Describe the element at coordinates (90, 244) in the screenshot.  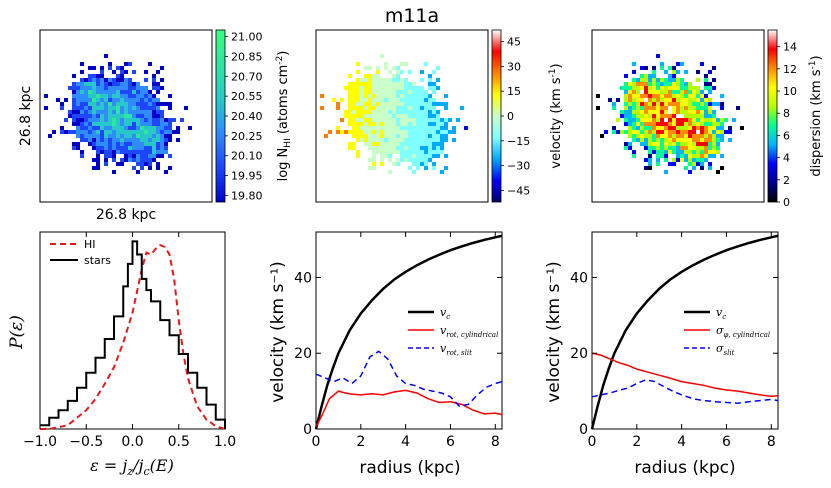
I see `legend-hi-label: HI` at that location.